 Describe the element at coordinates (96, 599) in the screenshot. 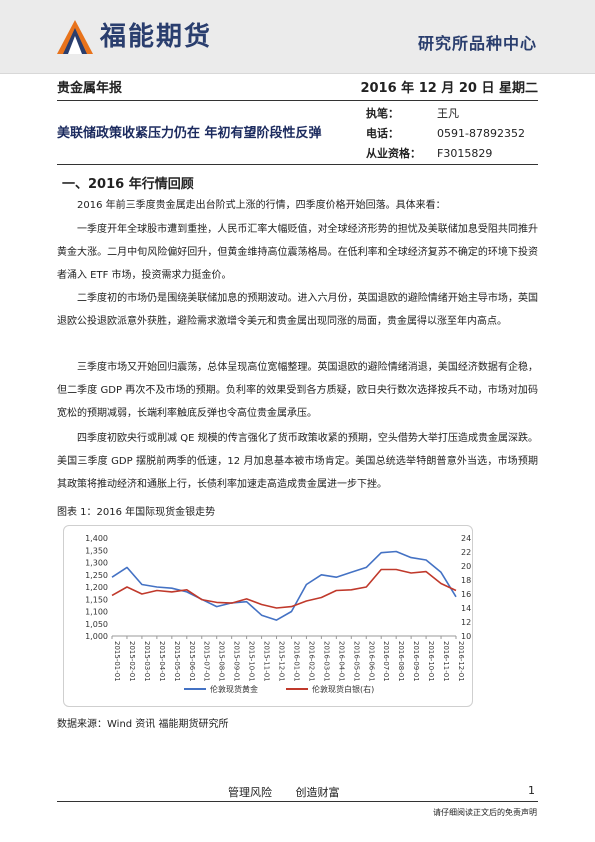

I see `y-left-tick-label: 1,150` at that location.